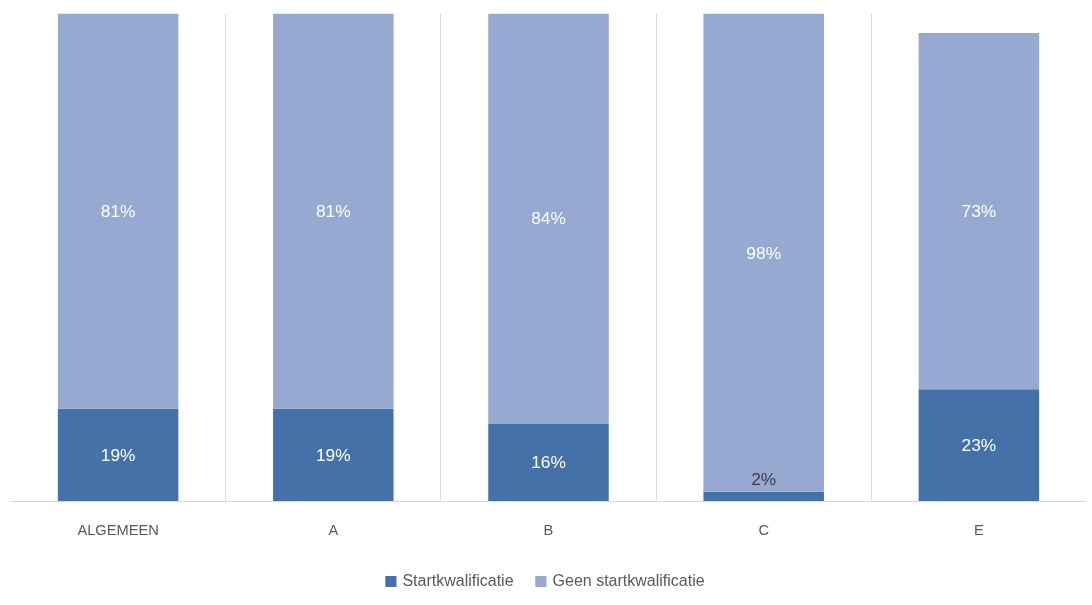 The width and height of the screenshot is (1092, 605). I want to click on data-label: 16%, so click(548, 462).